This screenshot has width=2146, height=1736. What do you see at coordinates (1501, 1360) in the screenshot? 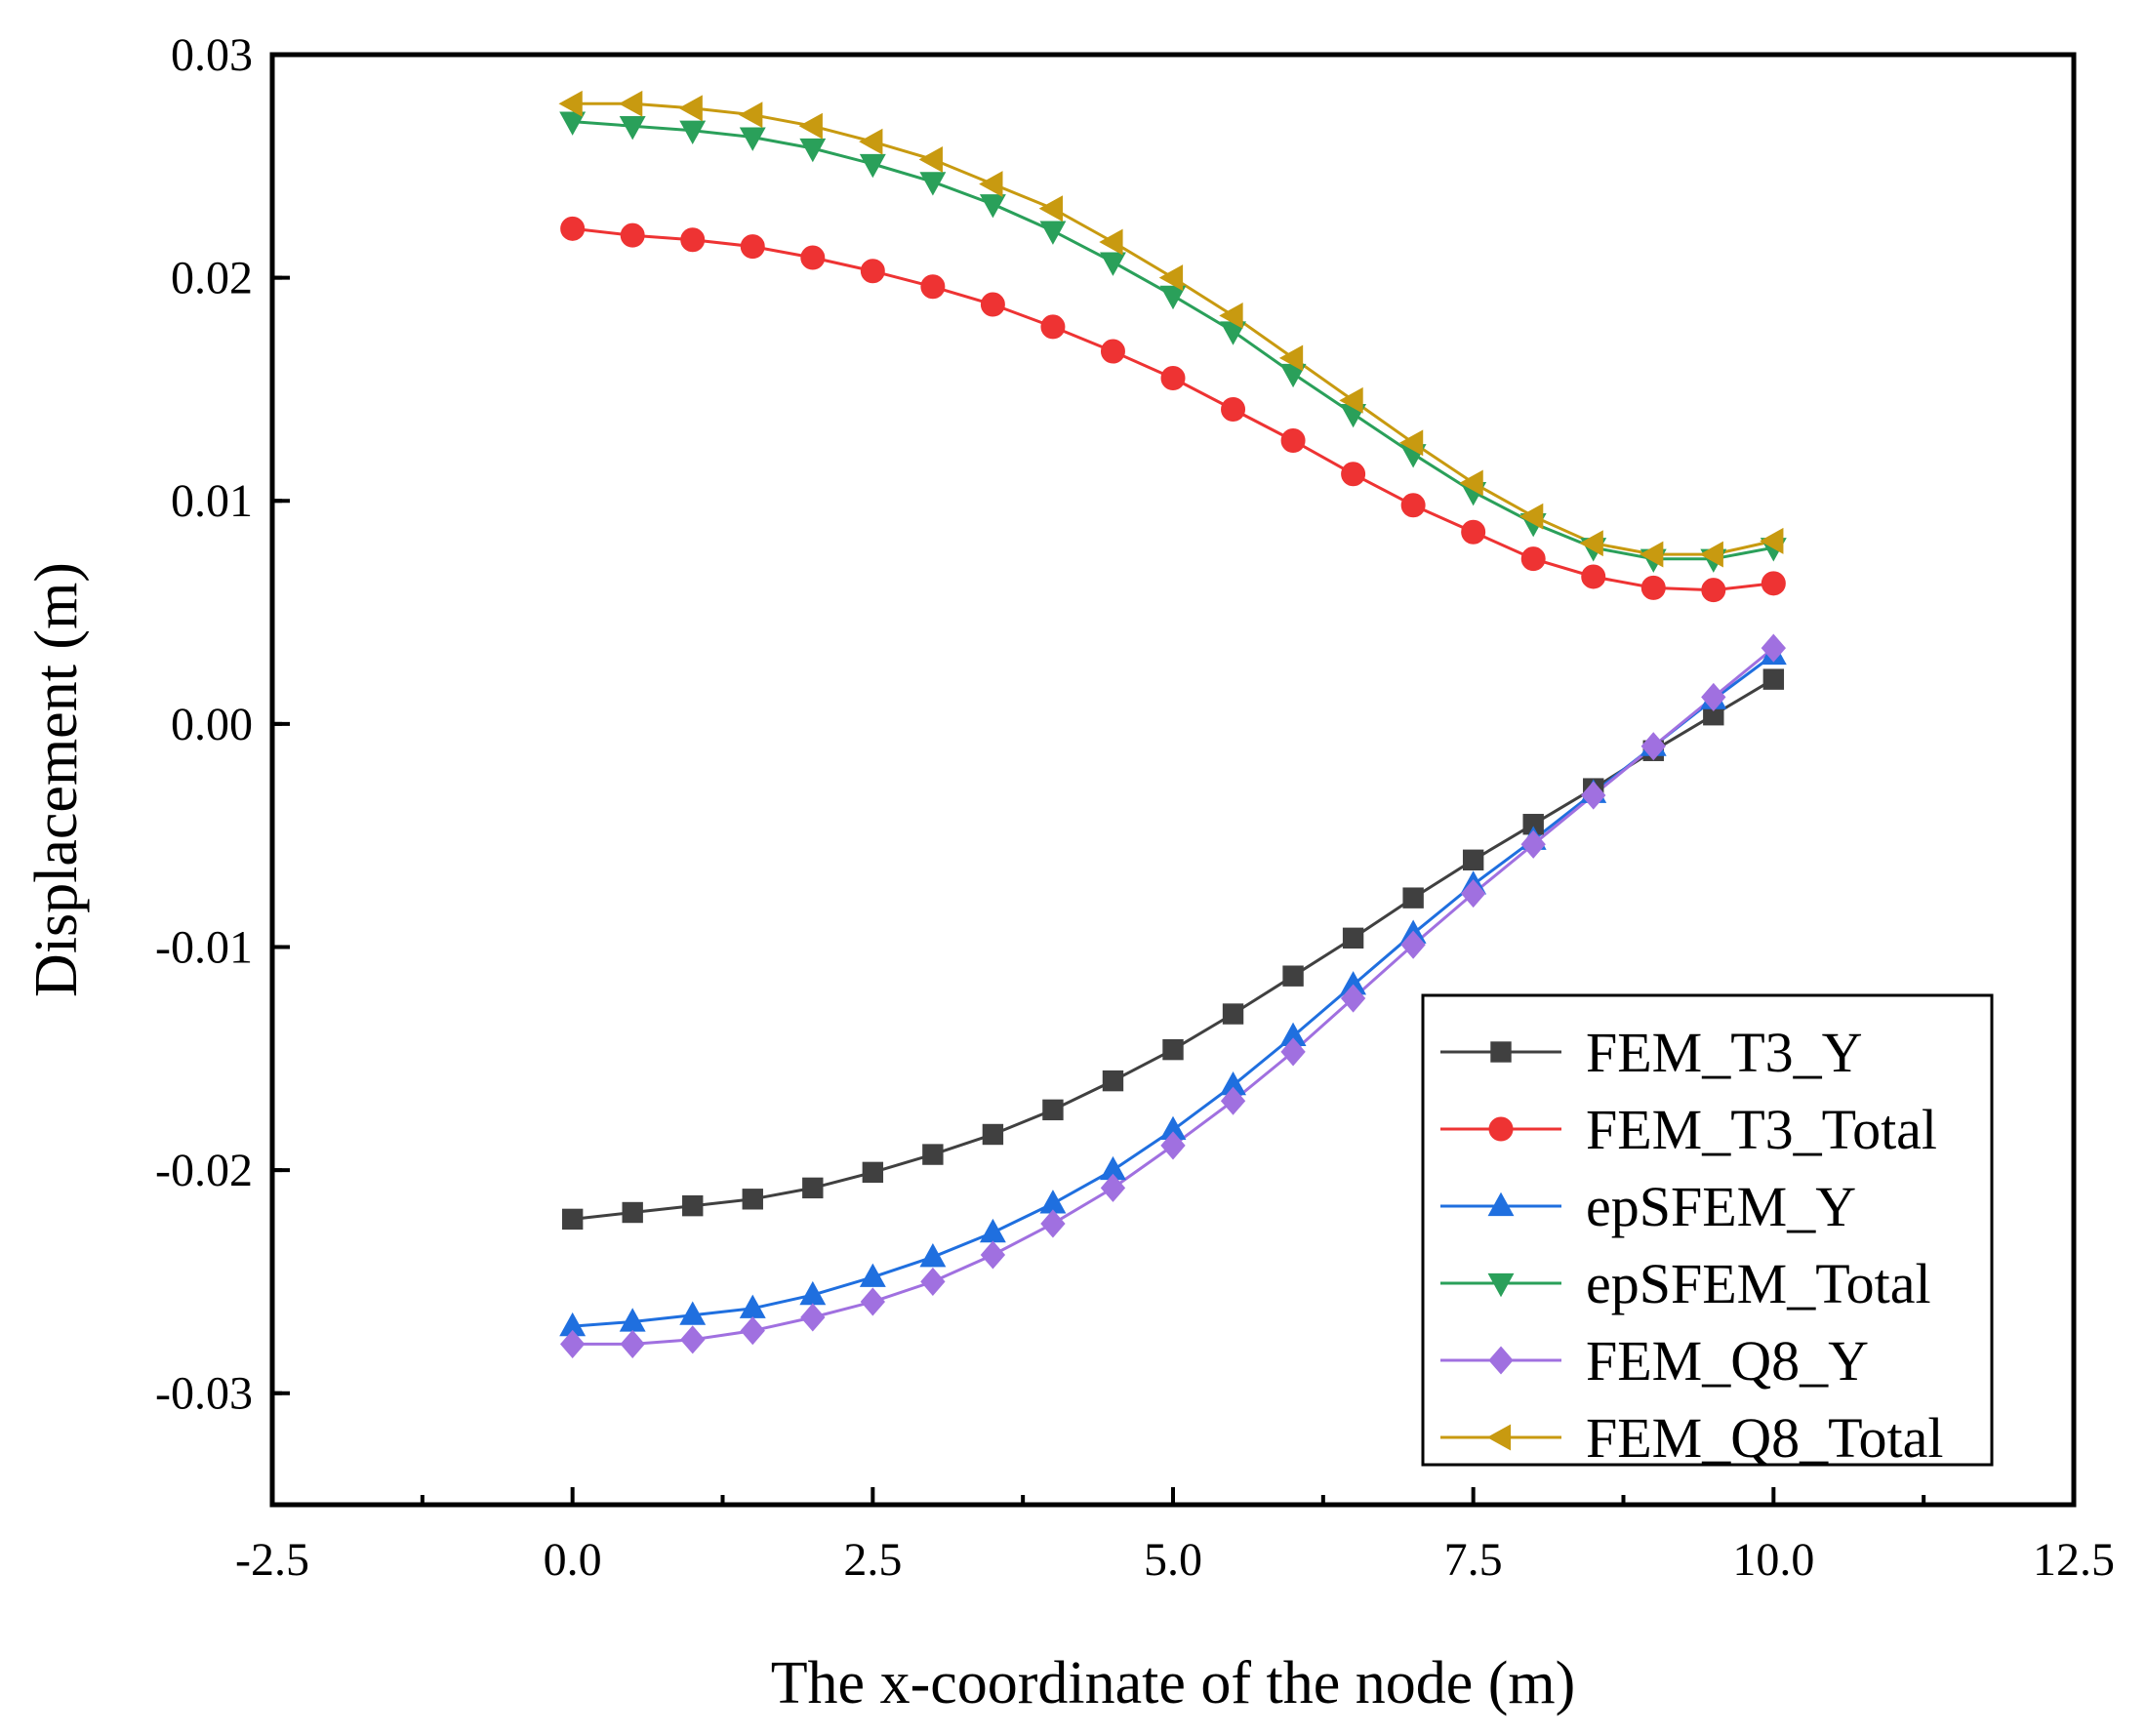
I see `legend-marker-FEM_Q8_Y` at bounding box center [1501, 1360].